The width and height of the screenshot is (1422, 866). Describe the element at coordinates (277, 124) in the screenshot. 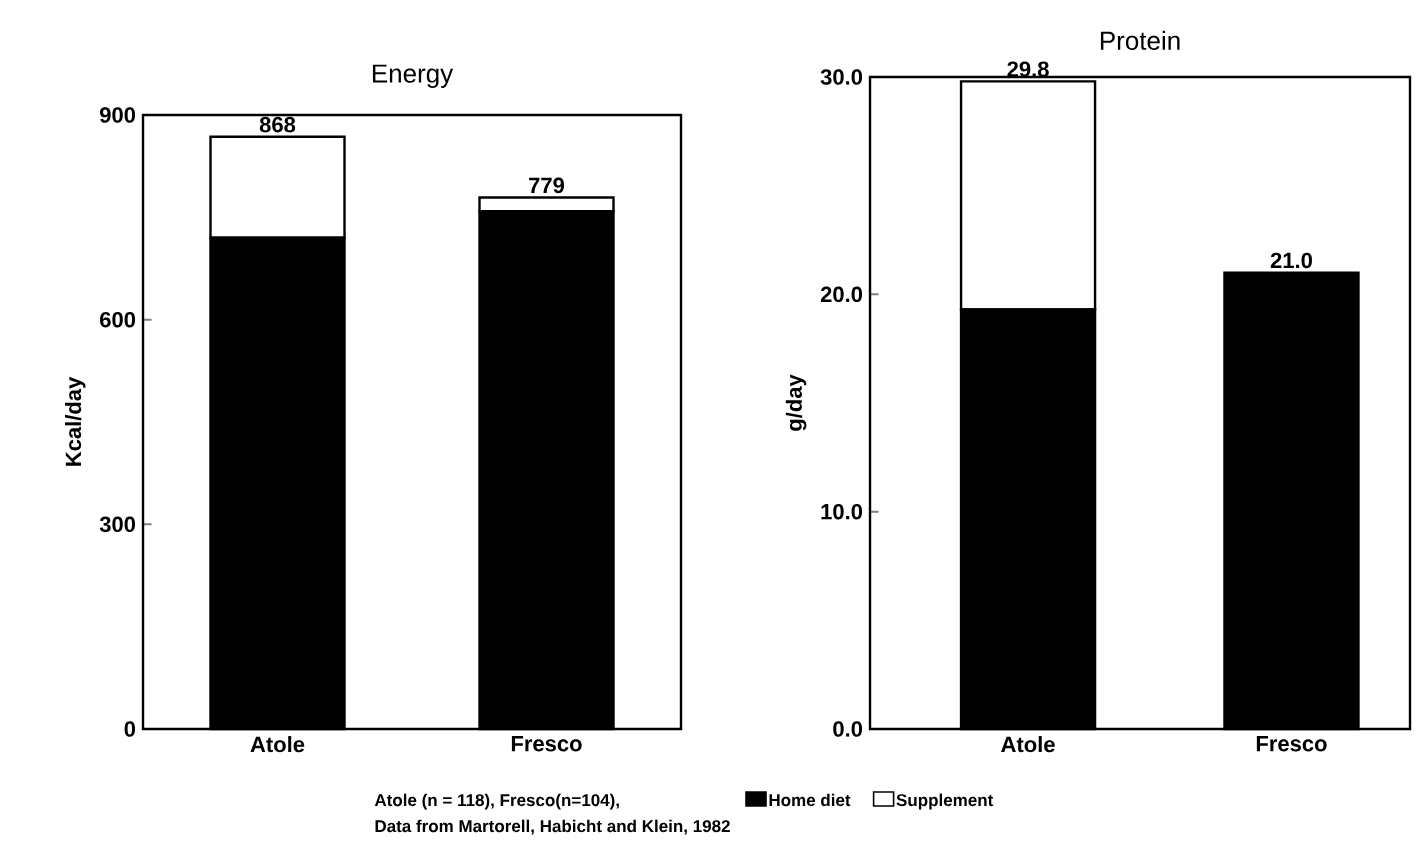

I see `total-label: 868` at that location.